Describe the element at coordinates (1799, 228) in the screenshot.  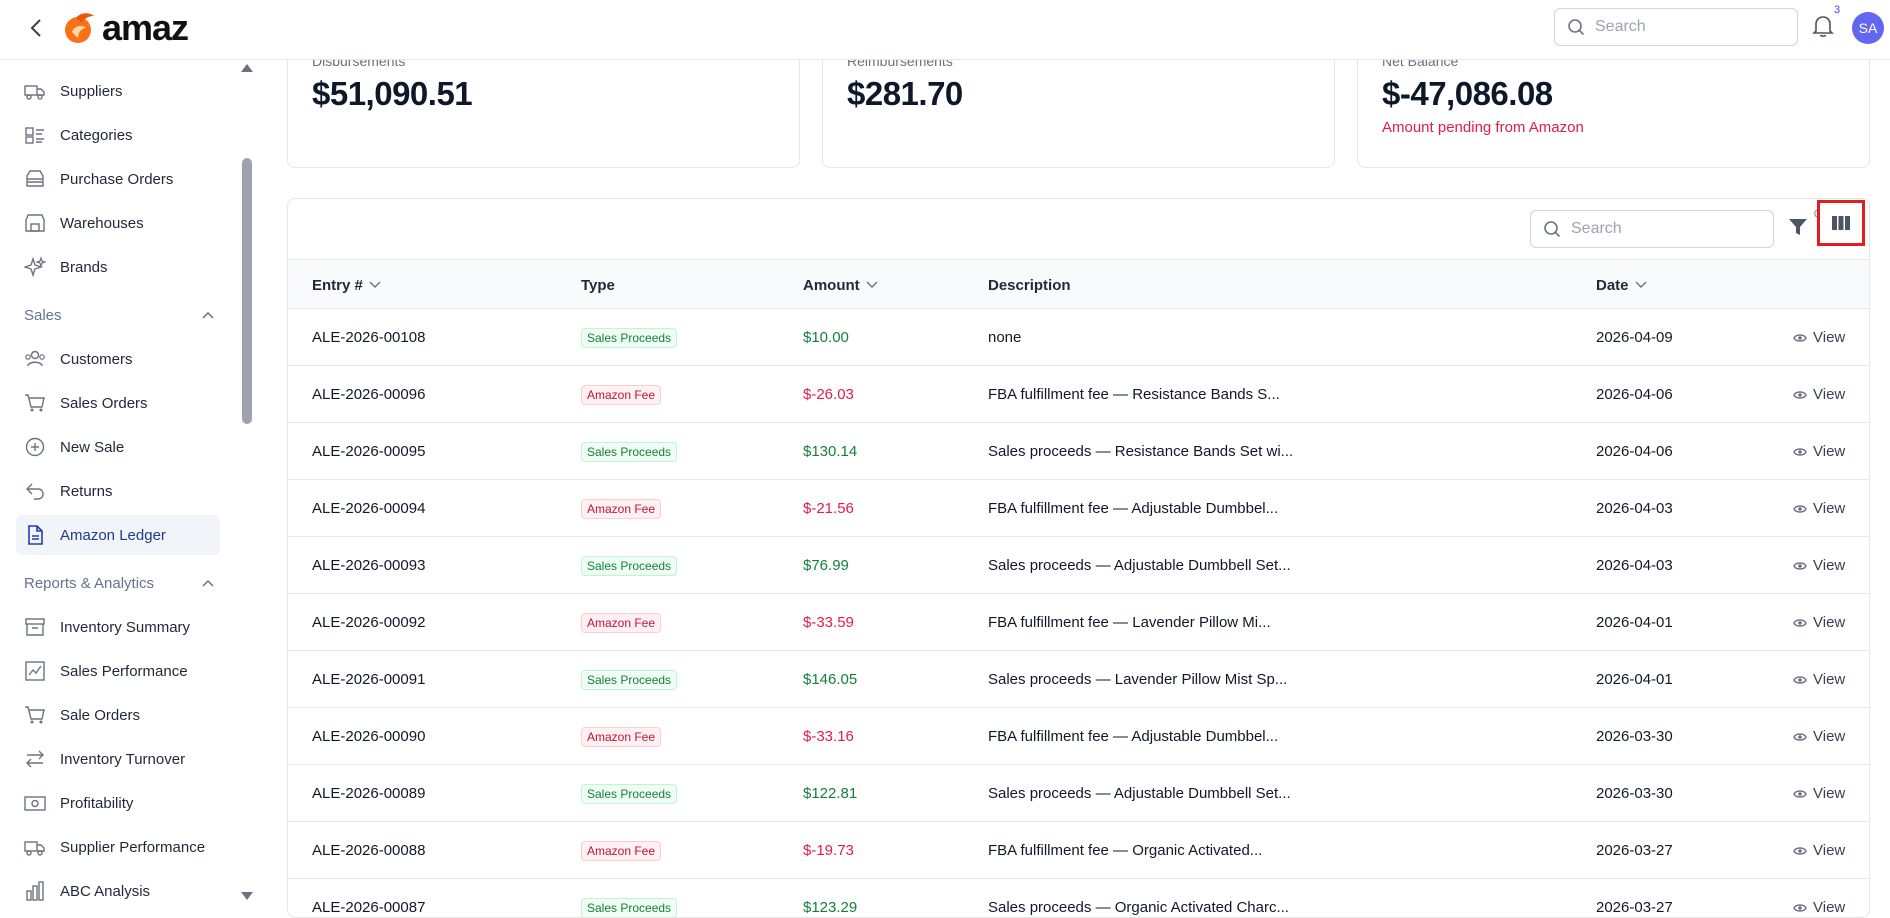
I see `filter-button` at that location.